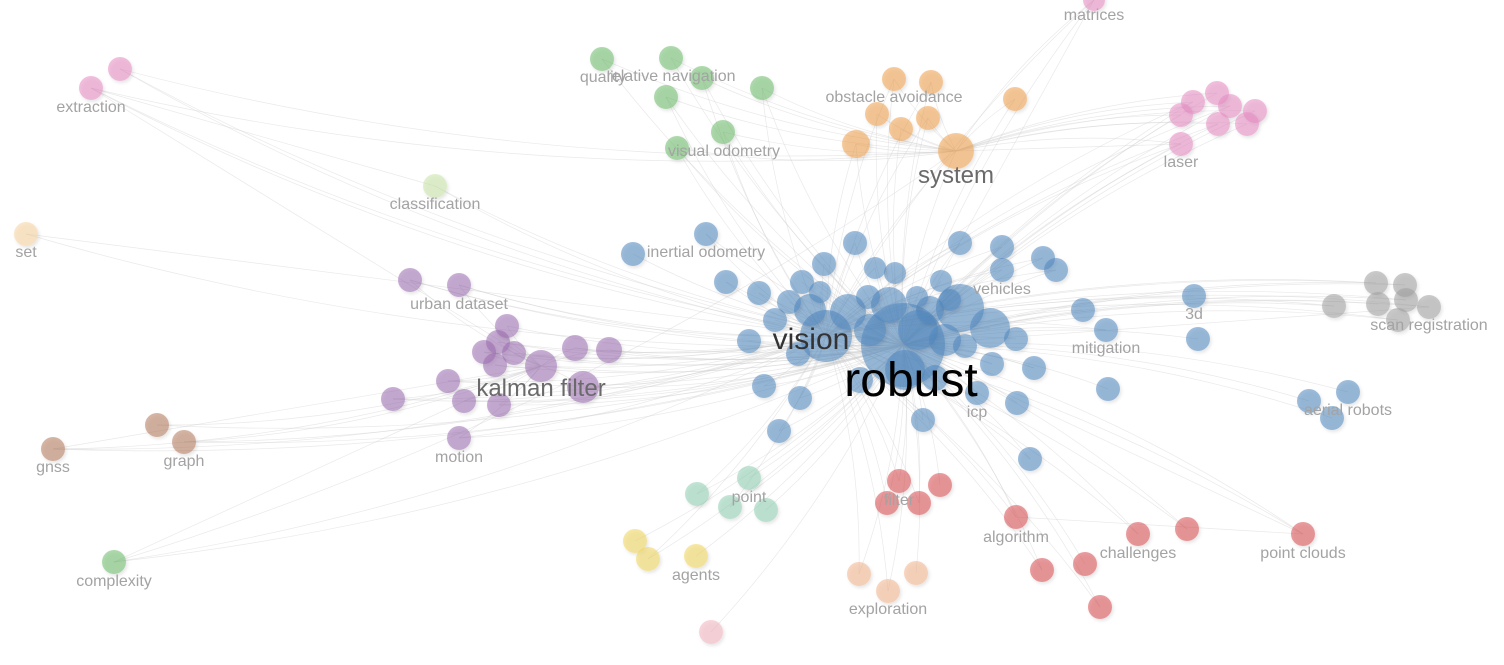 This screenshot has height=665, width=1504. What do you see at coordinates (1302, 553) in the screenshot?
I see `label-point-clouds: point clouds` at bounding box center [1302, 553].